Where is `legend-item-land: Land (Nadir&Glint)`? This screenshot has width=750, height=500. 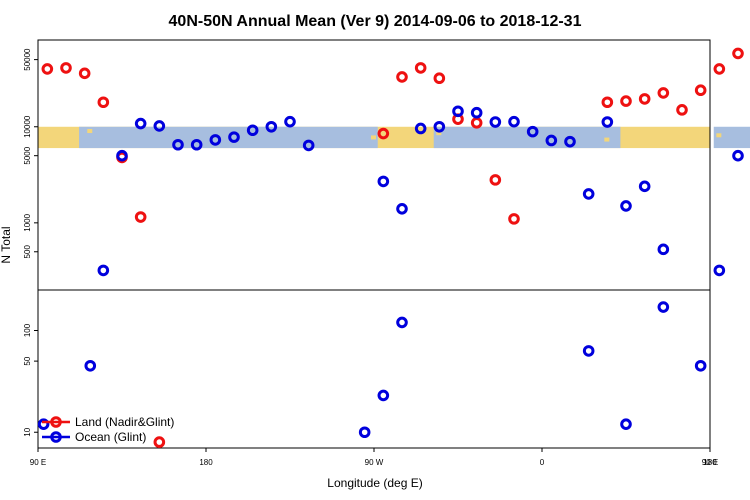
legend-item-land: Land (Nadir&Glint) is located at coordinates (108, 422).